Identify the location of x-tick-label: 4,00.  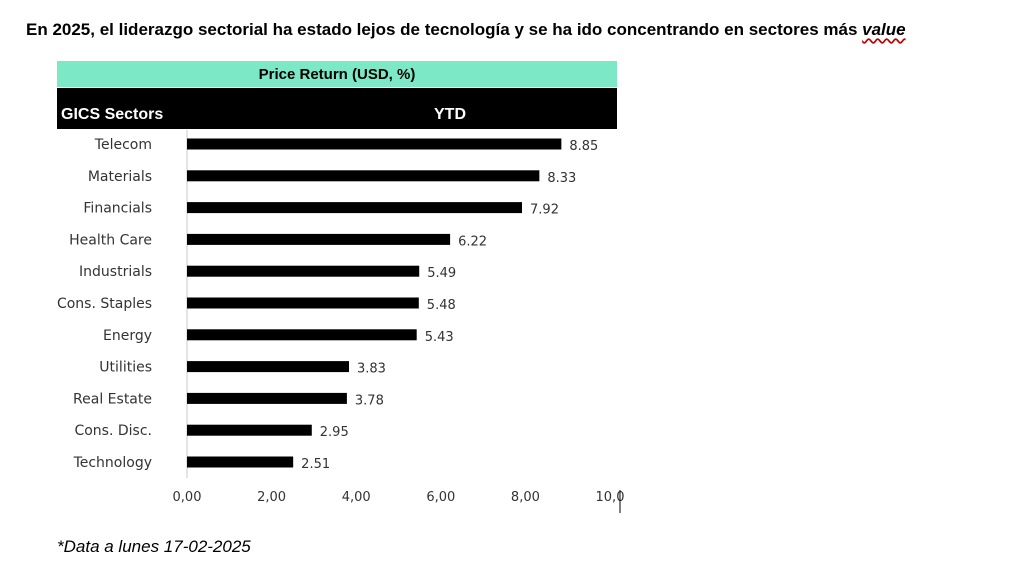
(356, 497).